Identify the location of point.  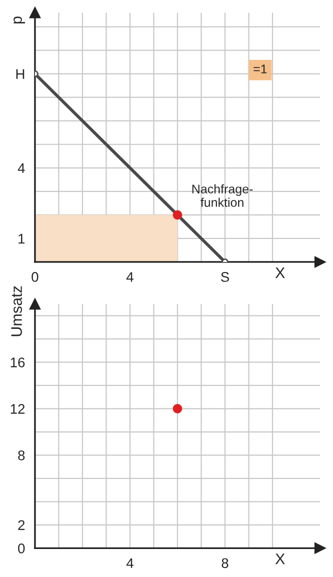
(177, 215).